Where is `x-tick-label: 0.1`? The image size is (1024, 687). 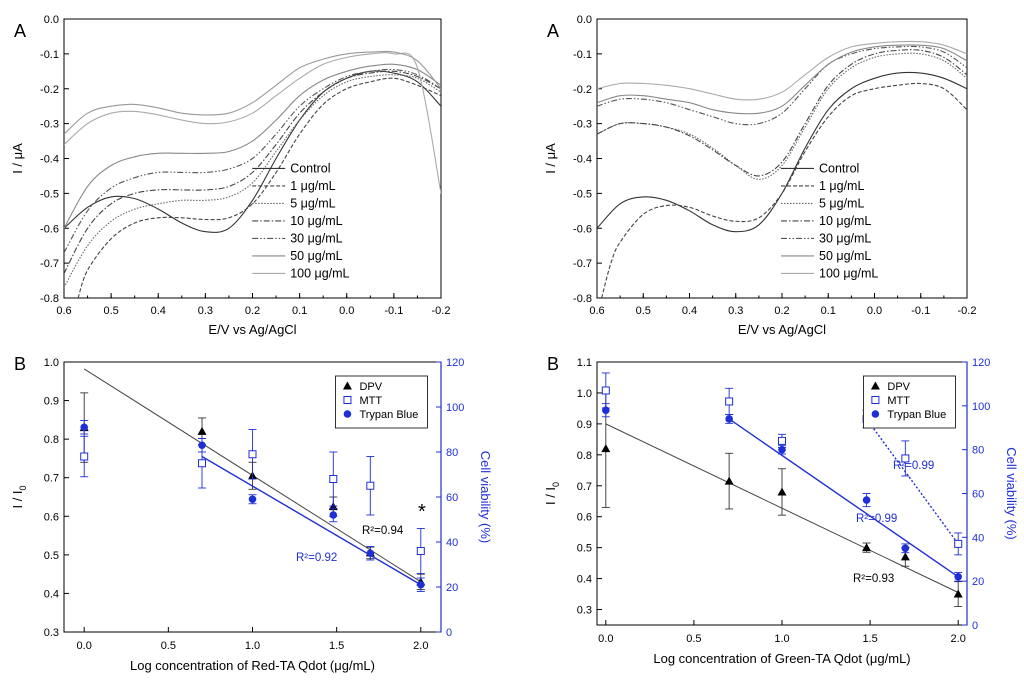
x-tick-label: 0.1 is located at coordinates (828, 311).